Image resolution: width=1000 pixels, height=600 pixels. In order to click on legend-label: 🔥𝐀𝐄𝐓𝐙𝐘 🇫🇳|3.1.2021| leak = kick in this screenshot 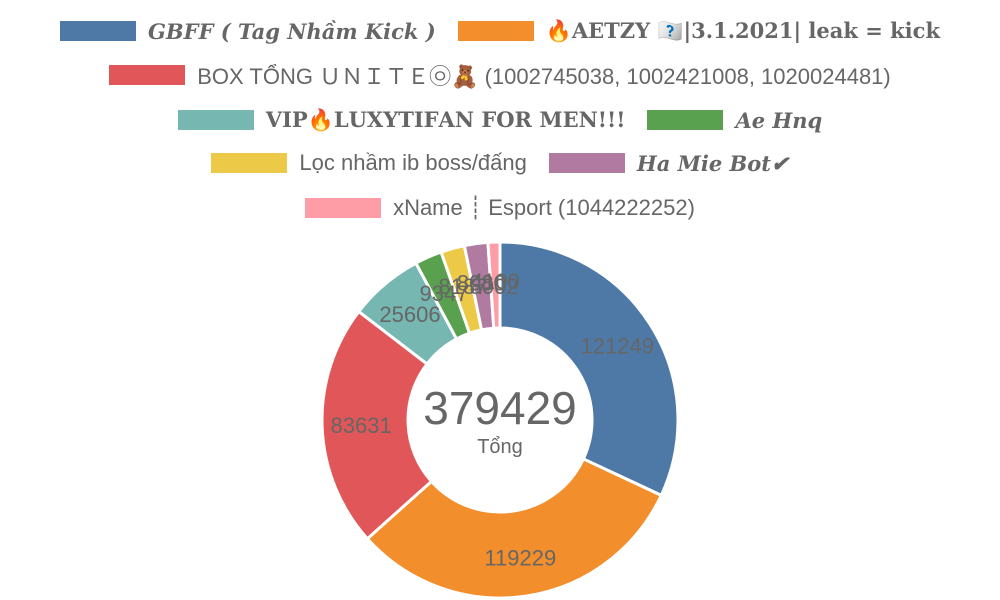, I will do `click(743, 30)`.